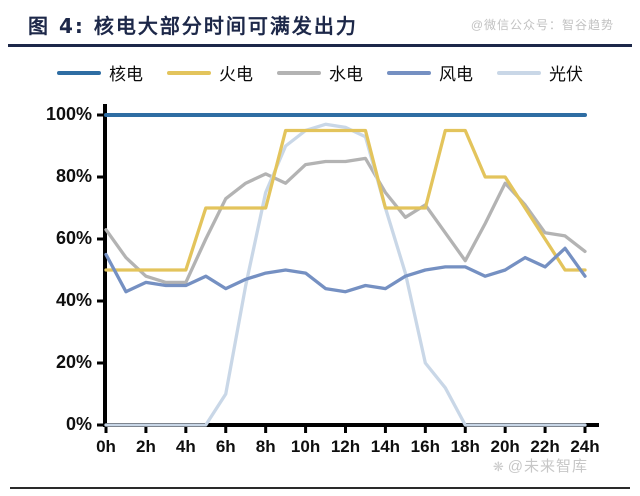 This screenshot has height=496, width=640. What do you see at coordinates (189, 72) in the screenshot?
I see `legend-swatch-thermal-icon` at bounding box center [189, 72].